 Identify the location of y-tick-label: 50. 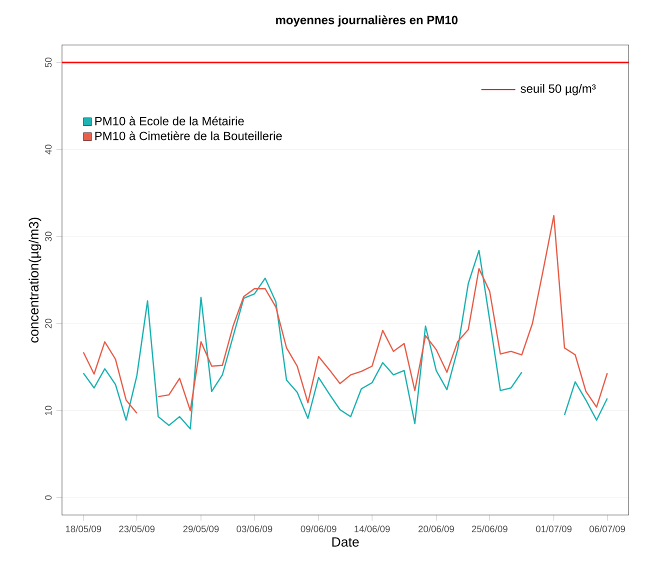
(48, 63).